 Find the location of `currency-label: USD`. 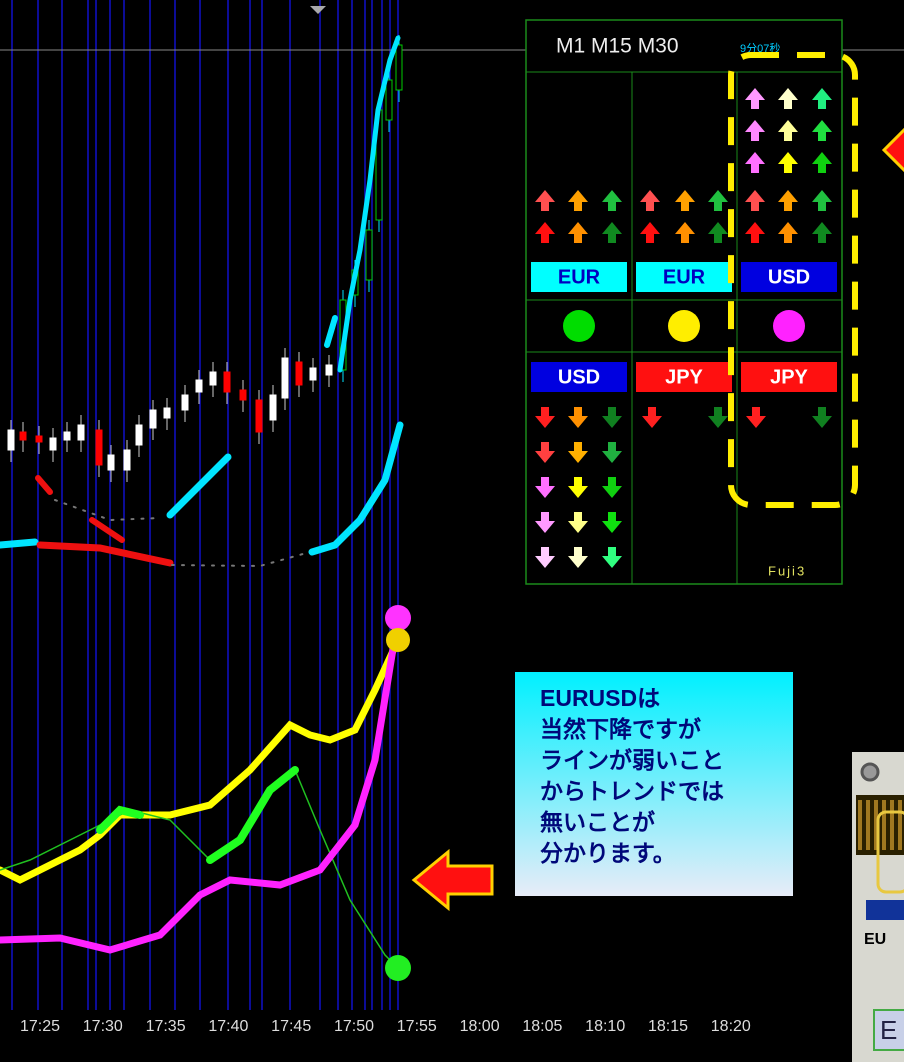

currency-label: USD is located at coordinates (579, 377).